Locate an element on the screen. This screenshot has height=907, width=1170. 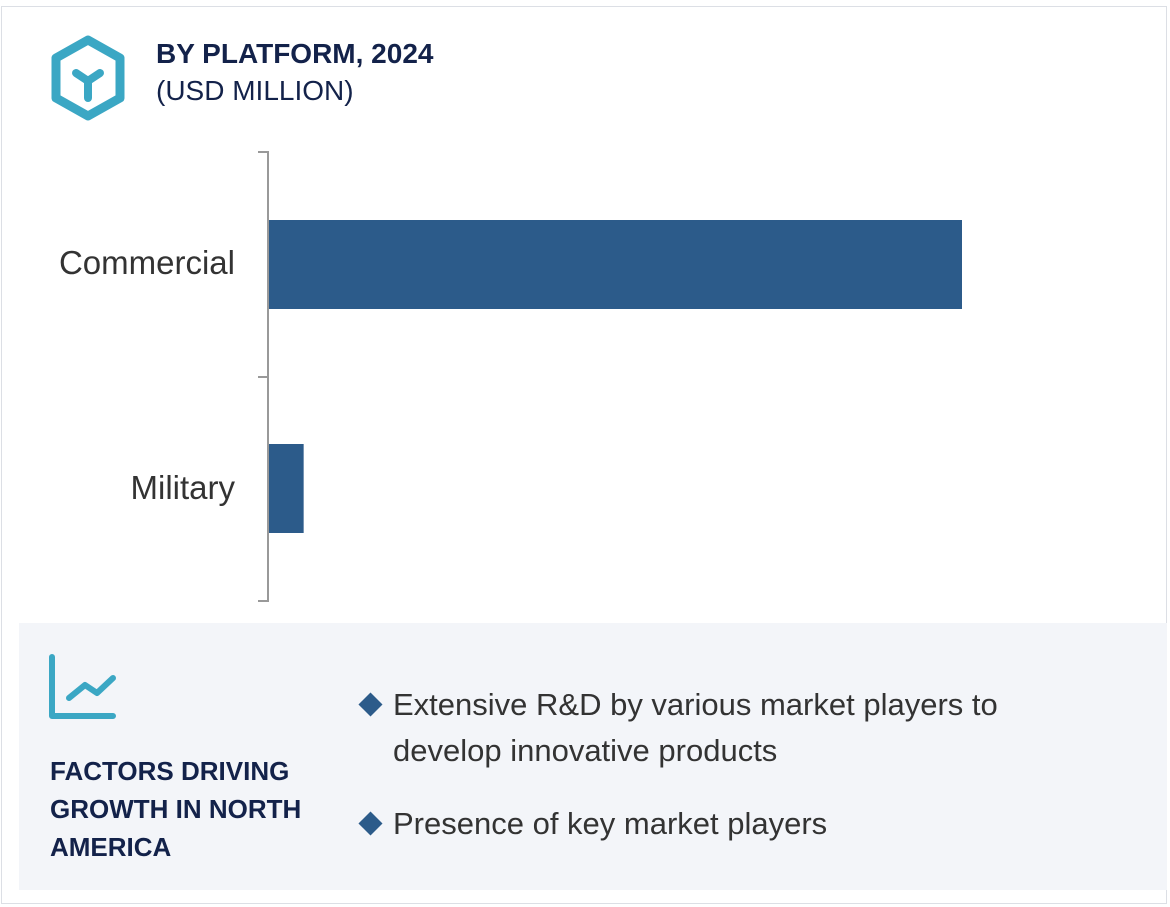
y-axis is located at coordinates (263, 376).